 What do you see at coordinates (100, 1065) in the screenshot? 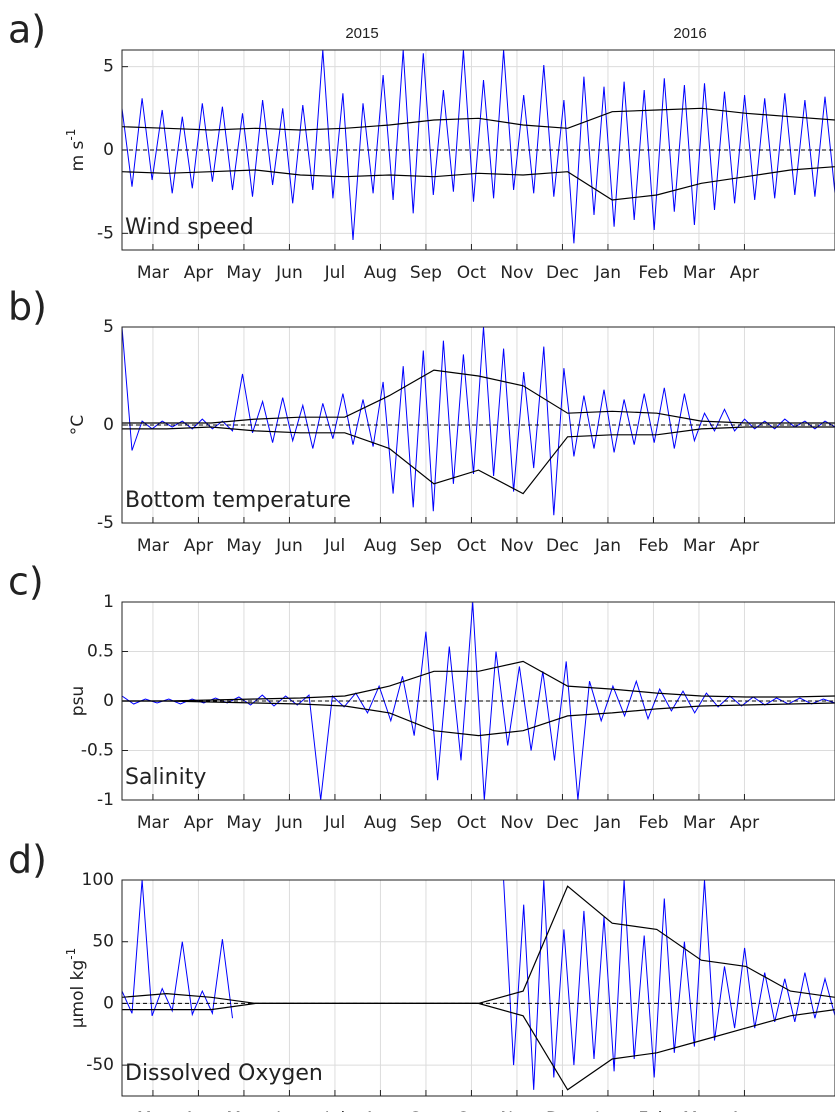
I see `y-tick-label: -50` at bounding box center [100, 1065].